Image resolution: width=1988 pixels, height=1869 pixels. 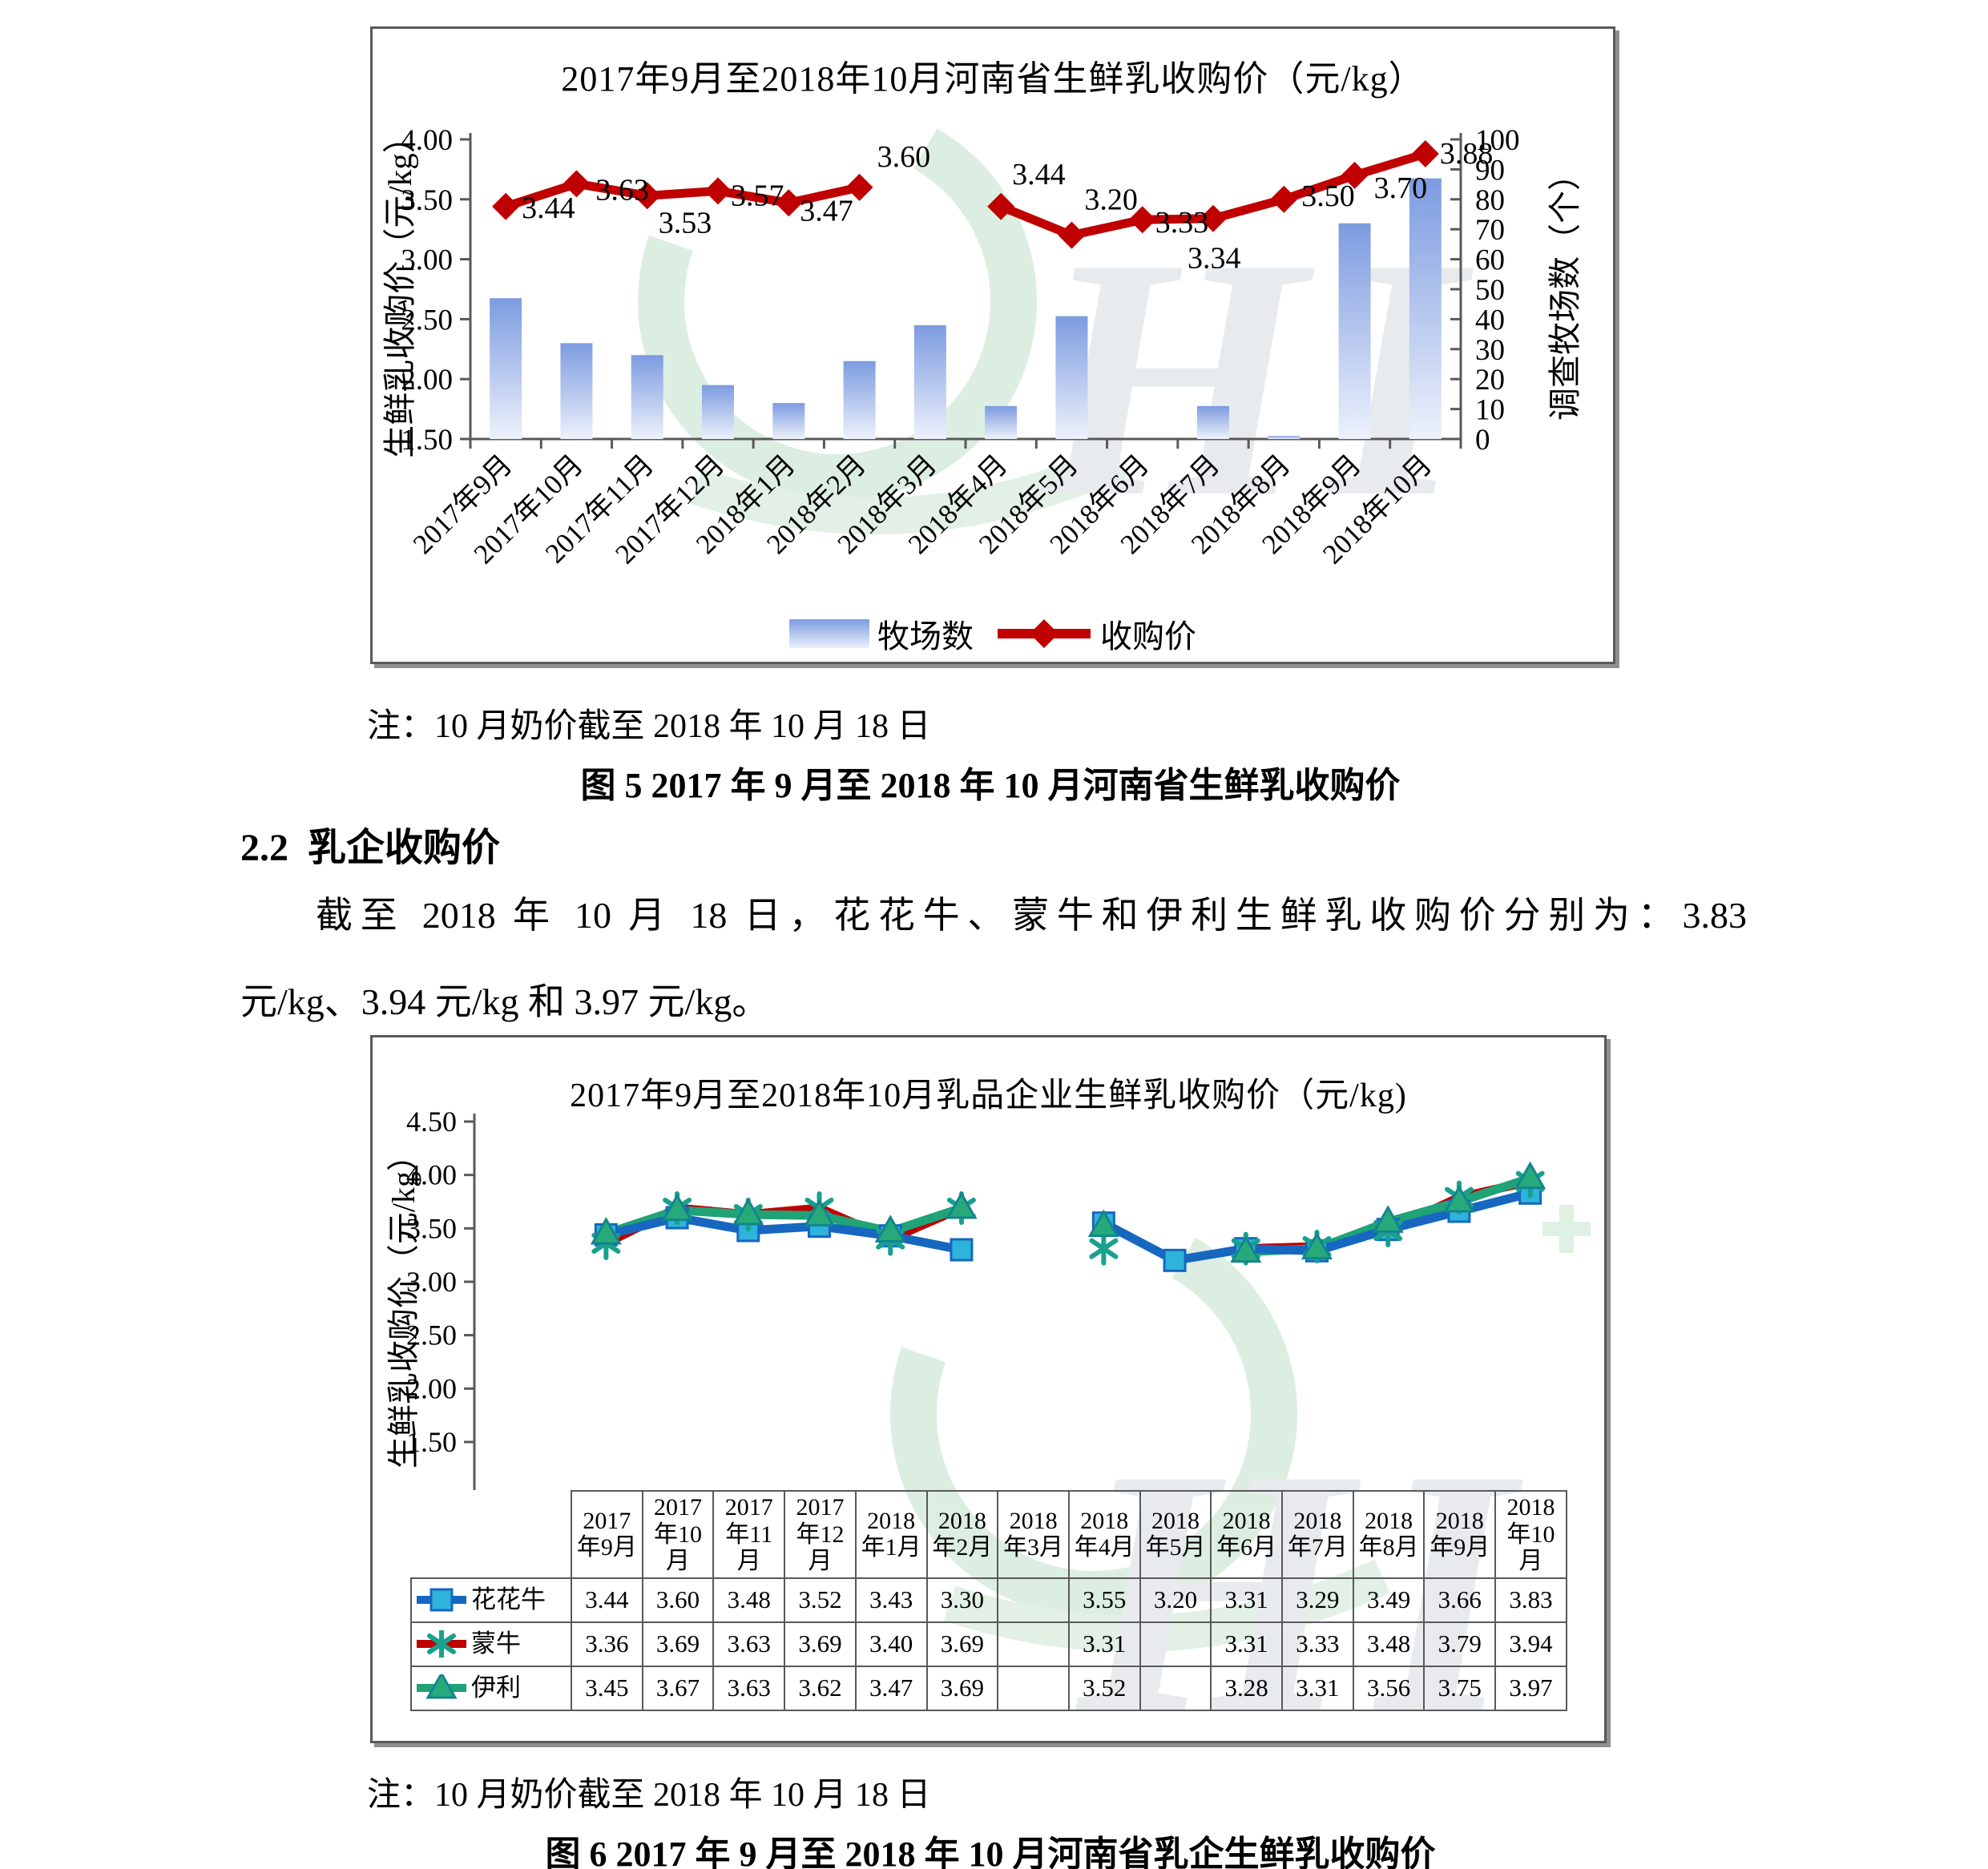 What do you see at coordinates (678, 1688) in the screenshot?
I see `table-value-cell: 3.67` at bounding box center [678, 1688].